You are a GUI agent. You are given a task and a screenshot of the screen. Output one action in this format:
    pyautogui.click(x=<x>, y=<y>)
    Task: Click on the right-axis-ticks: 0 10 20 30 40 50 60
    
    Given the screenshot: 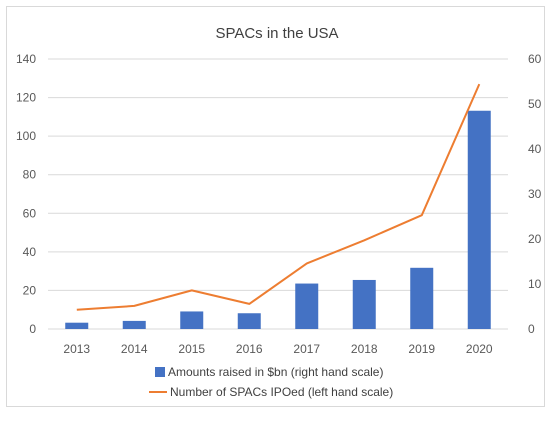 What is the action you would take?
    pyautogui.click(x=535, y=194)
    